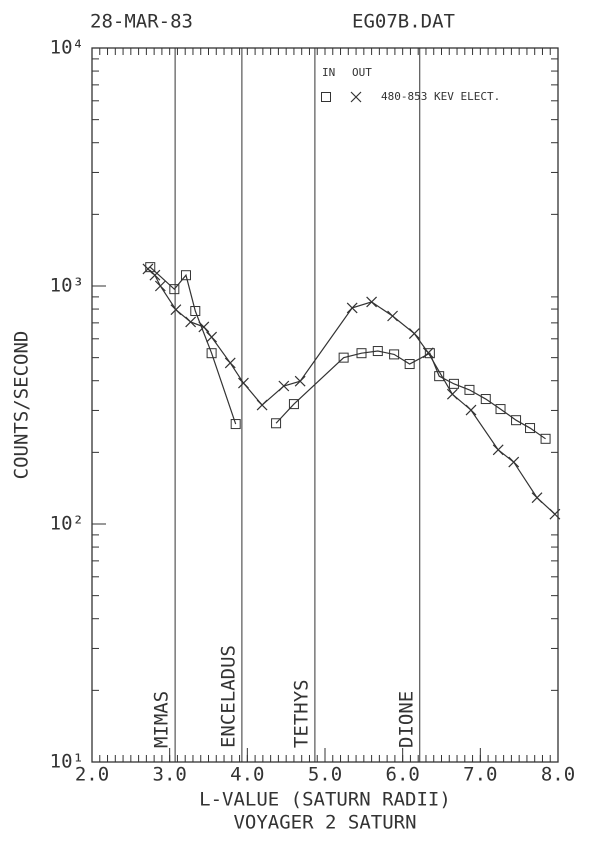 Image resolution: width=600 pixels, height=842 pixels. Describe the element at coordinates (328, 72) in the screenshot. I see `legend-header: IN` at that location.